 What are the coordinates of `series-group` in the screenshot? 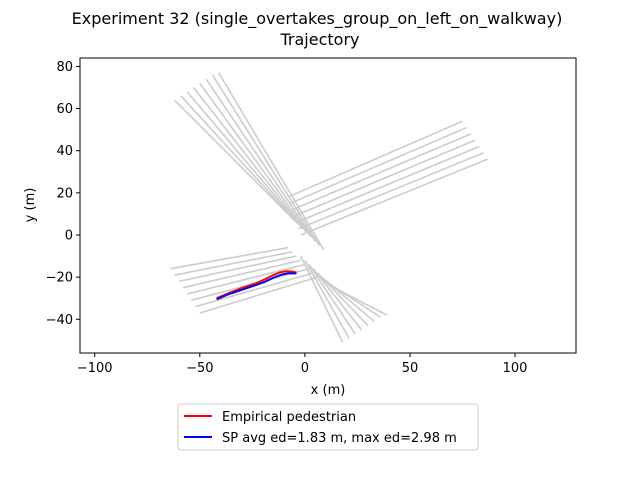 It's located at (256, 285).